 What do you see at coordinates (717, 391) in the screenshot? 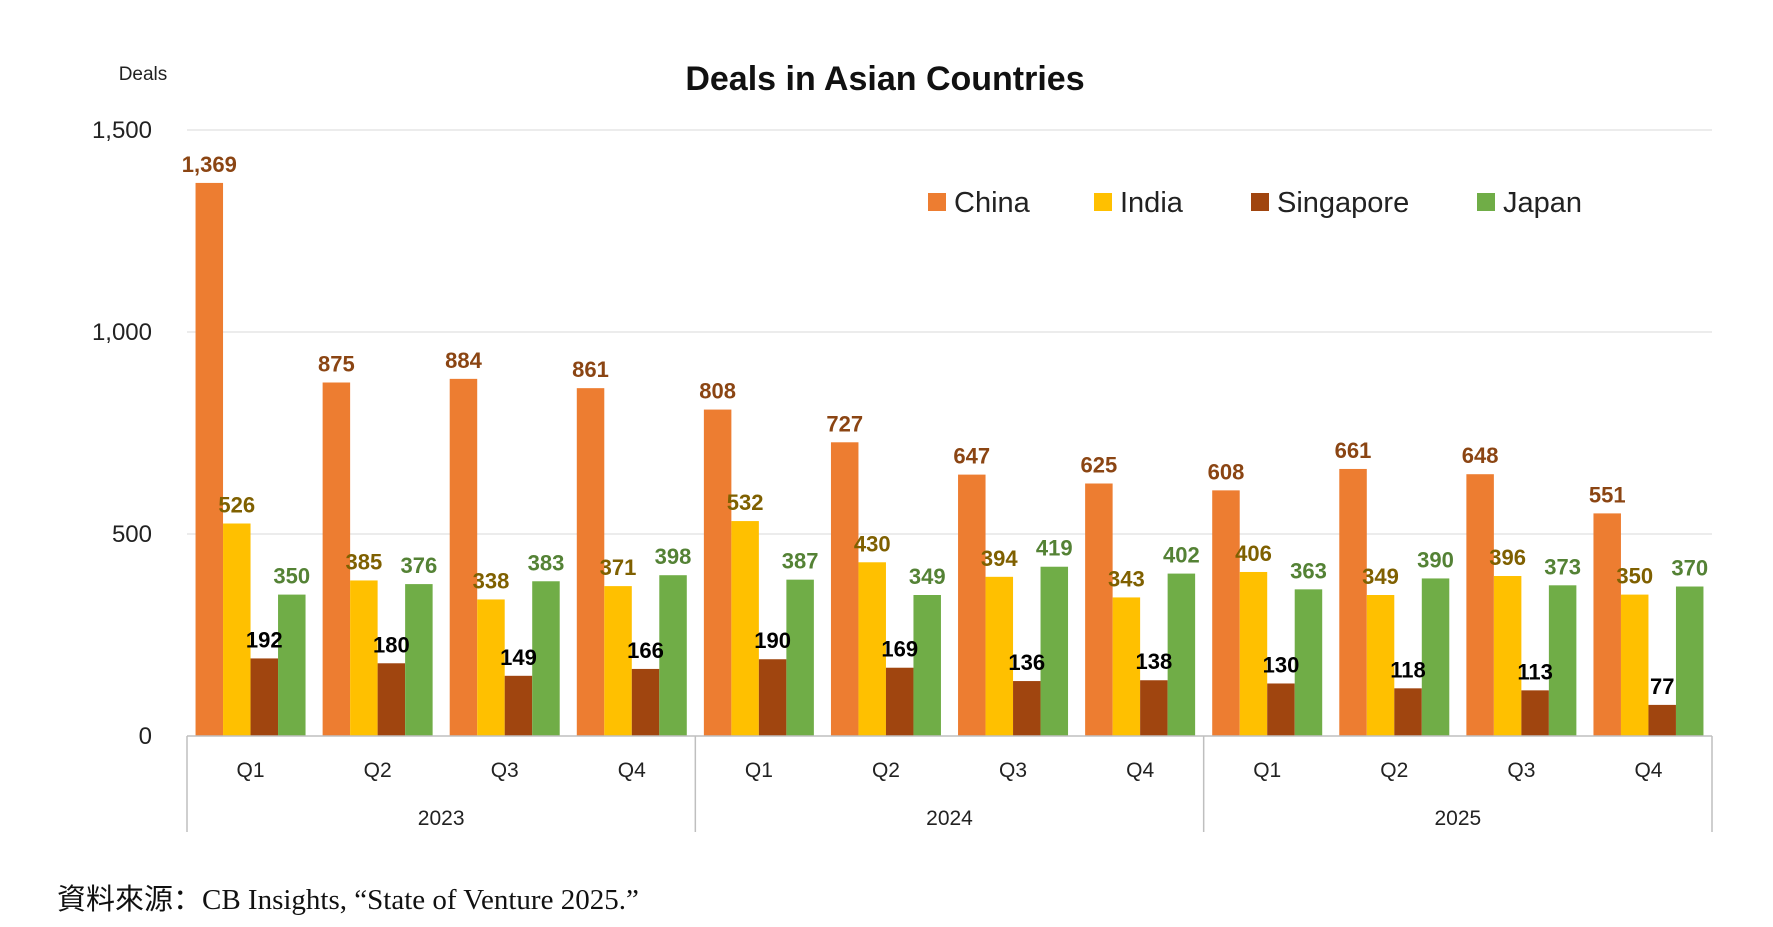
I see `data-label-china: 808` at bounding box center [717, 391].